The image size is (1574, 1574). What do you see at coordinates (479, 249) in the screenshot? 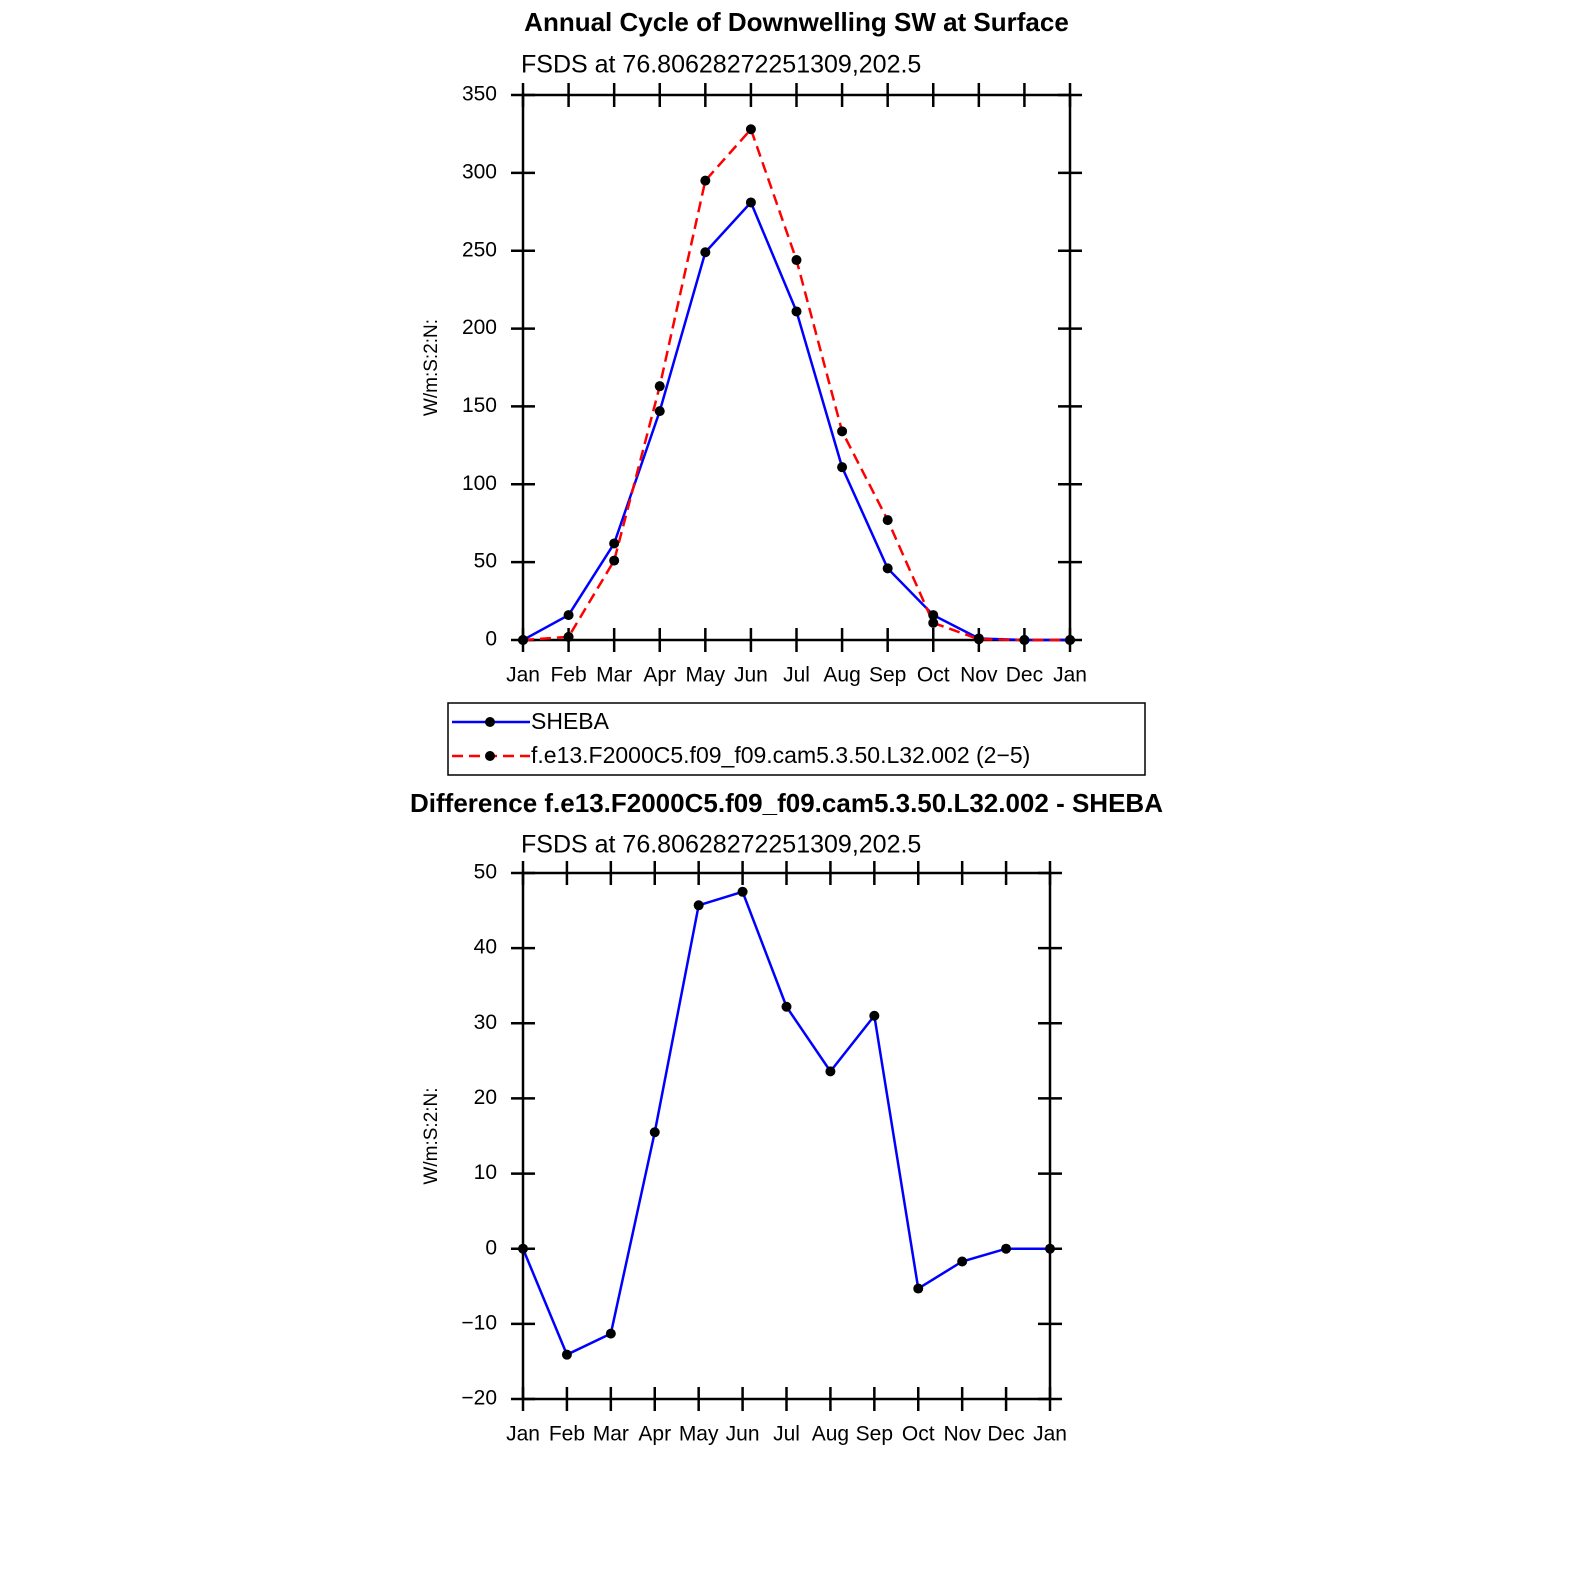
I see `y-tick-label: 250` at bounding box center [479, 249].